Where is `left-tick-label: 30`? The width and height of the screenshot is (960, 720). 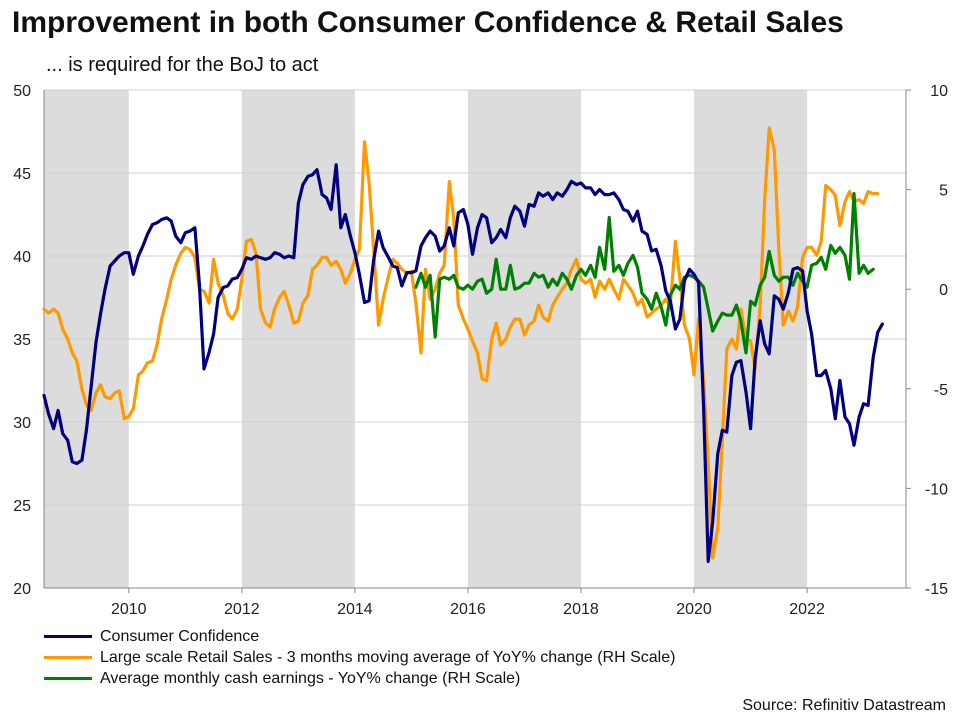 left-tick-label: 30 is located at coordinates (22, 423).